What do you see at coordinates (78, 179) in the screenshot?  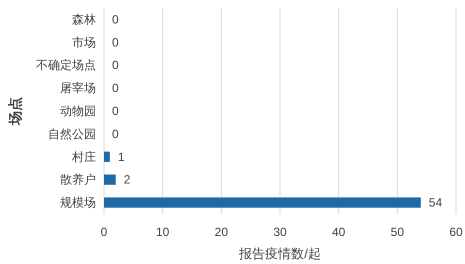 I see `y-tick-label: 散养户` at bounding box center [78, 179].